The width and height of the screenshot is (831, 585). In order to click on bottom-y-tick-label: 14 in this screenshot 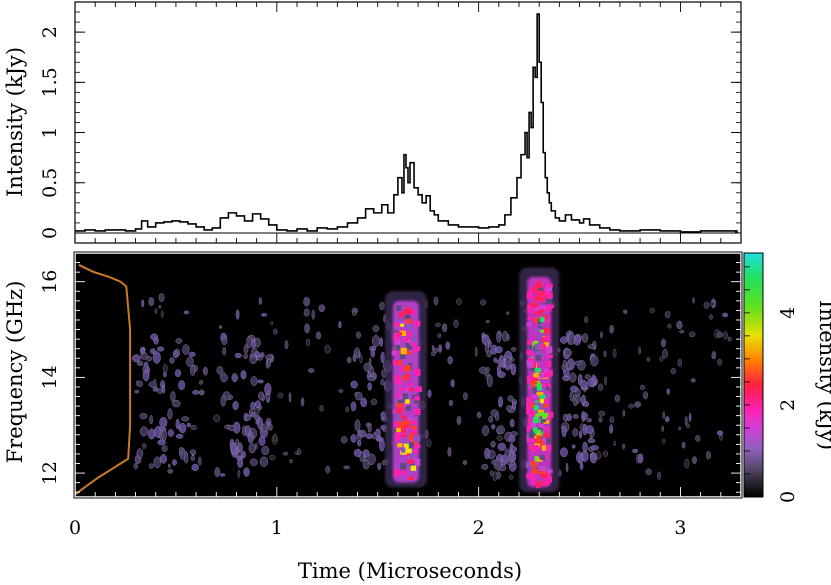, I will do `click(50, 377)`.